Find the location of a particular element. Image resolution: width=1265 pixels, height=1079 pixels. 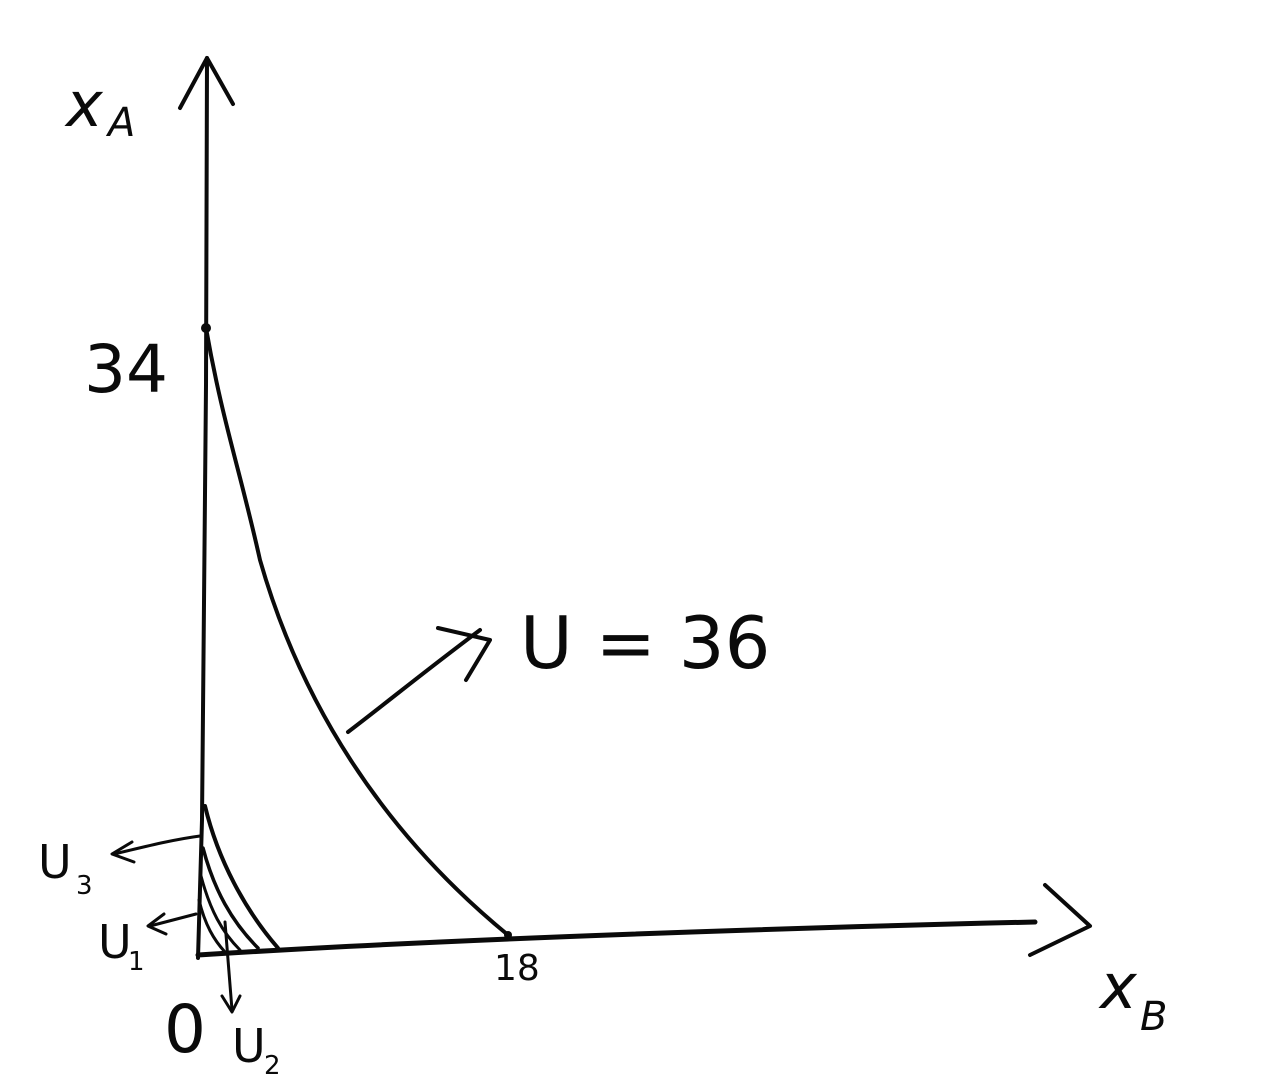

y-intercept-dot is located at coordinates (206, 328).